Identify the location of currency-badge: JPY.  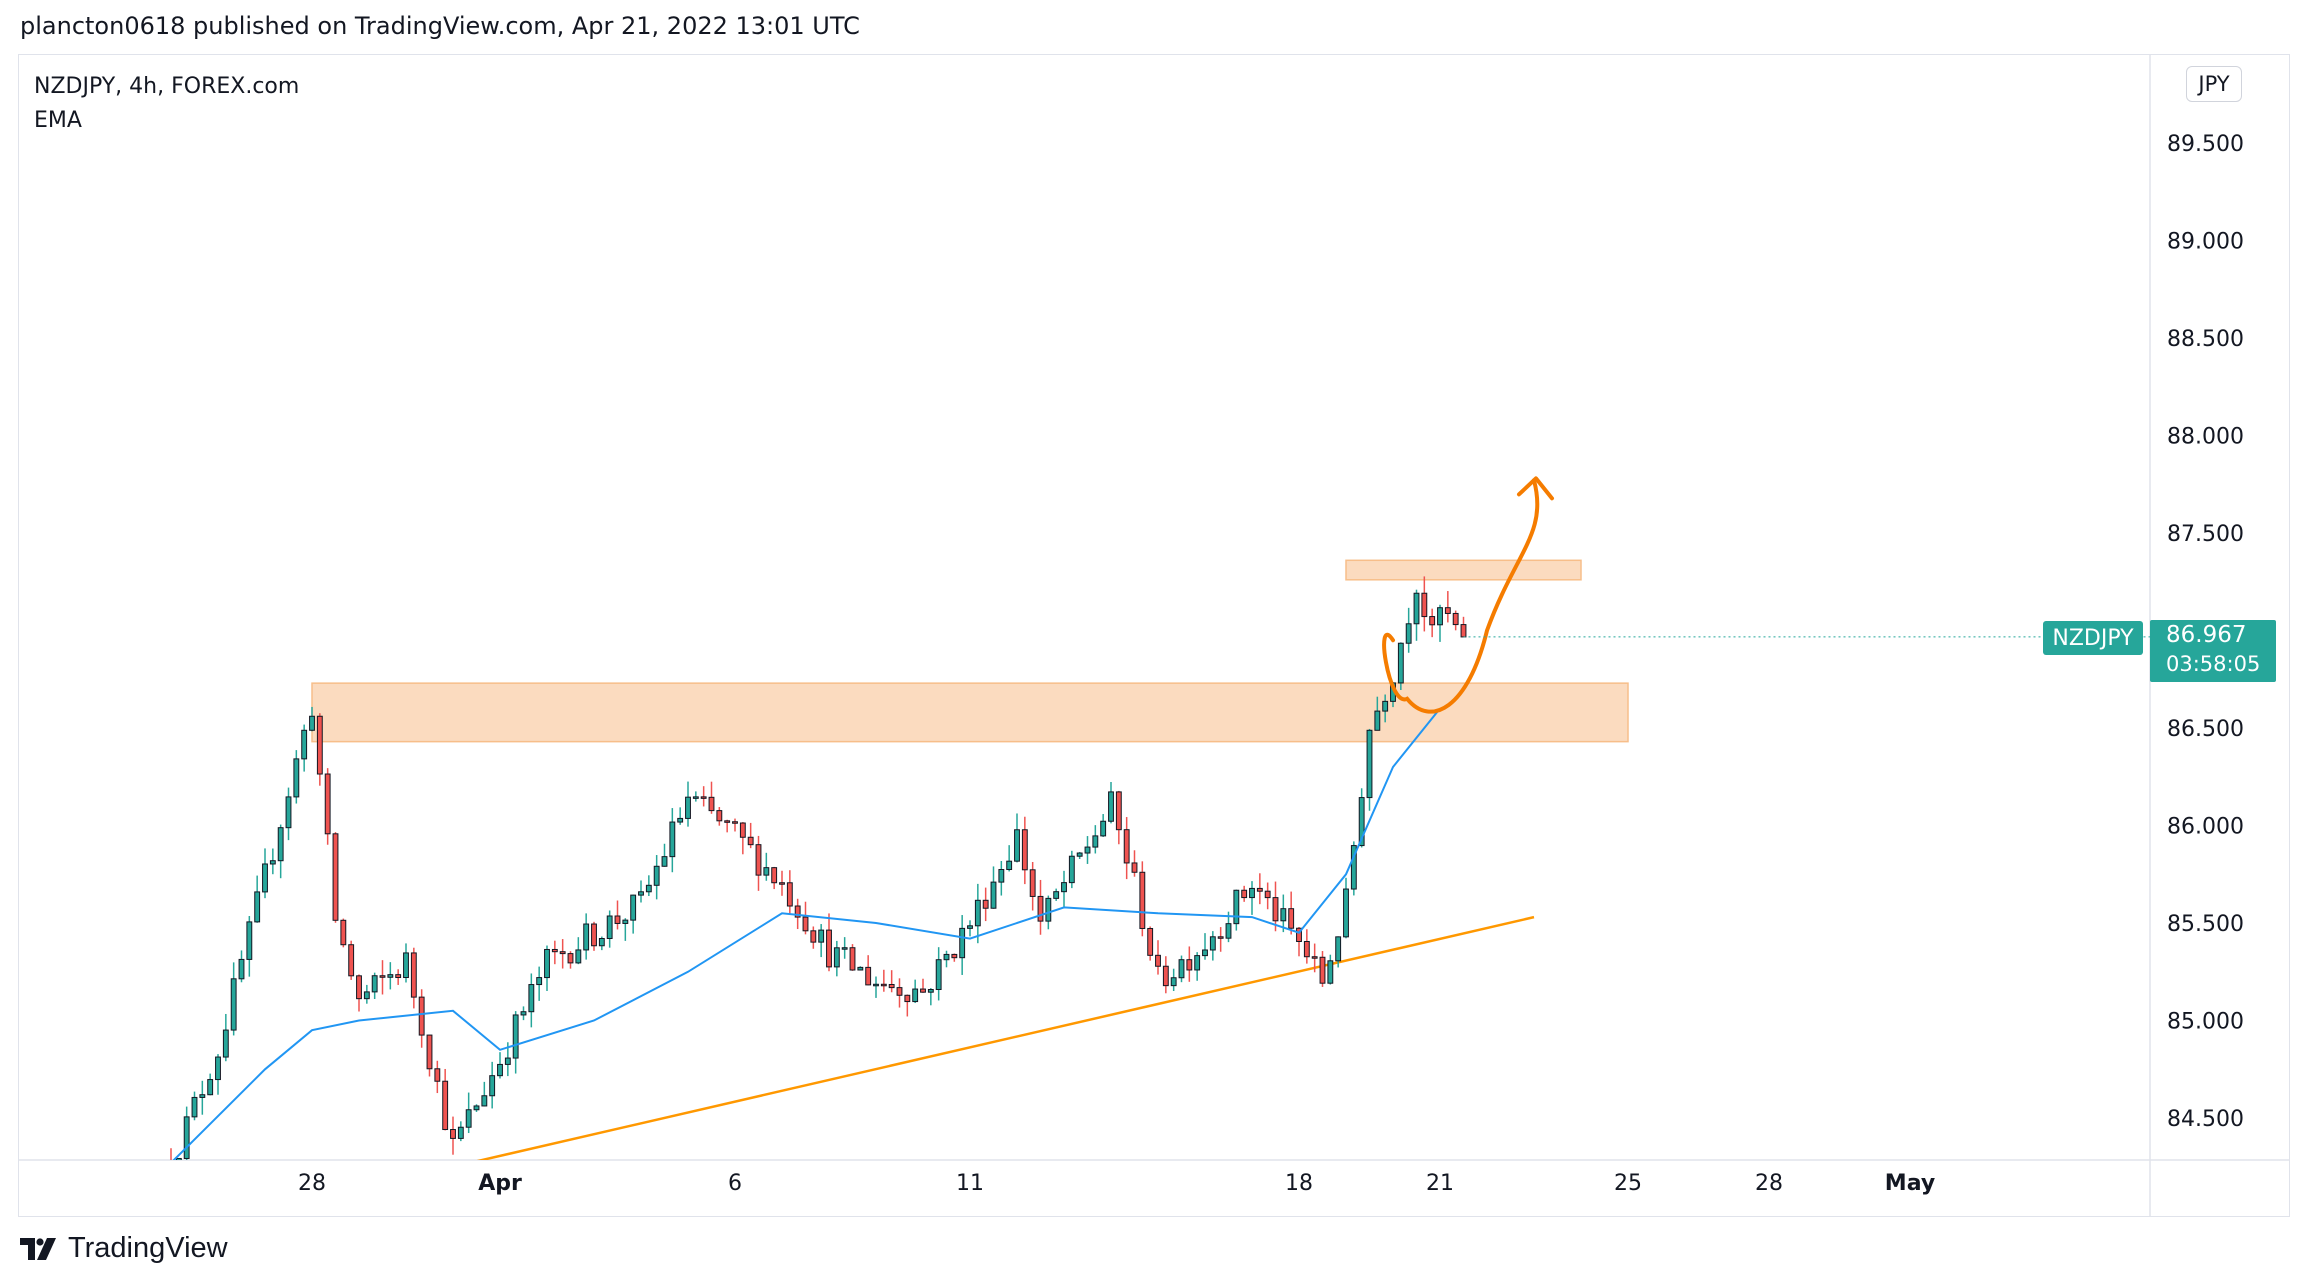
(2214, 84).